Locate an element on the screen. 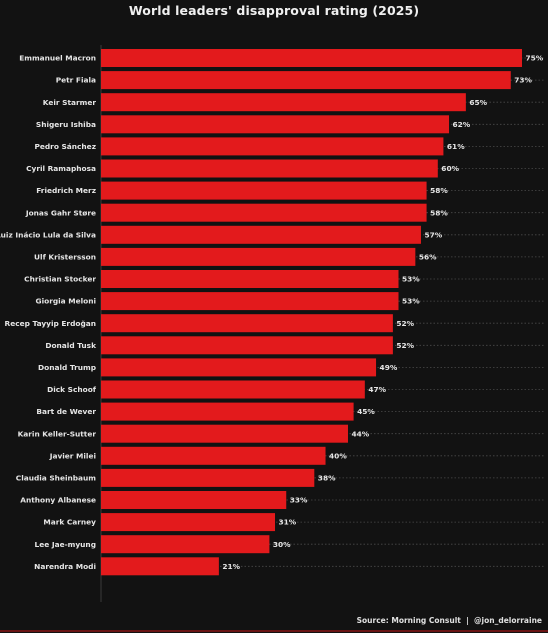  value-label: 30% is located at coordinates (282, 544).